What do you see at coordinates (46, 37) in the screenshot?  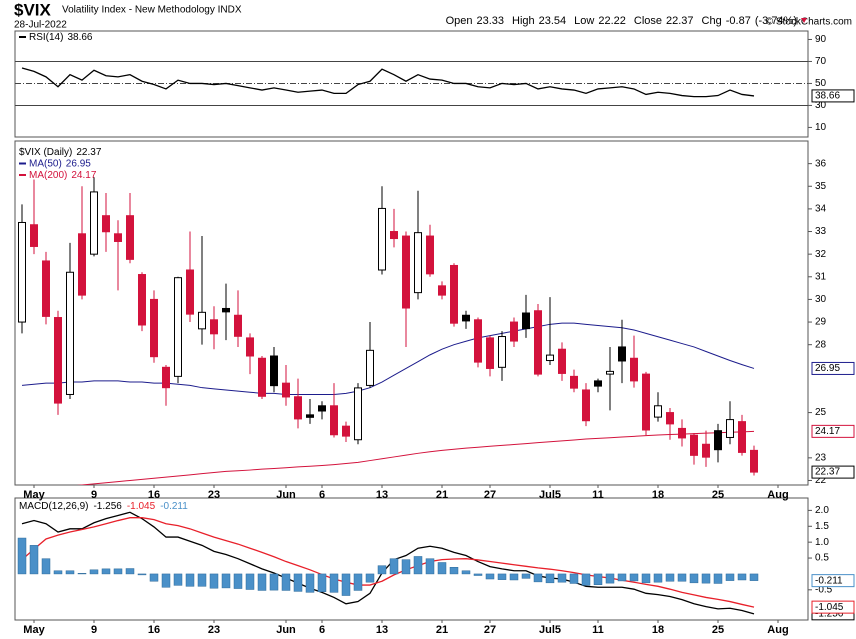 I see `legend-name: RSI(14)` at bounding box center [46, 37].